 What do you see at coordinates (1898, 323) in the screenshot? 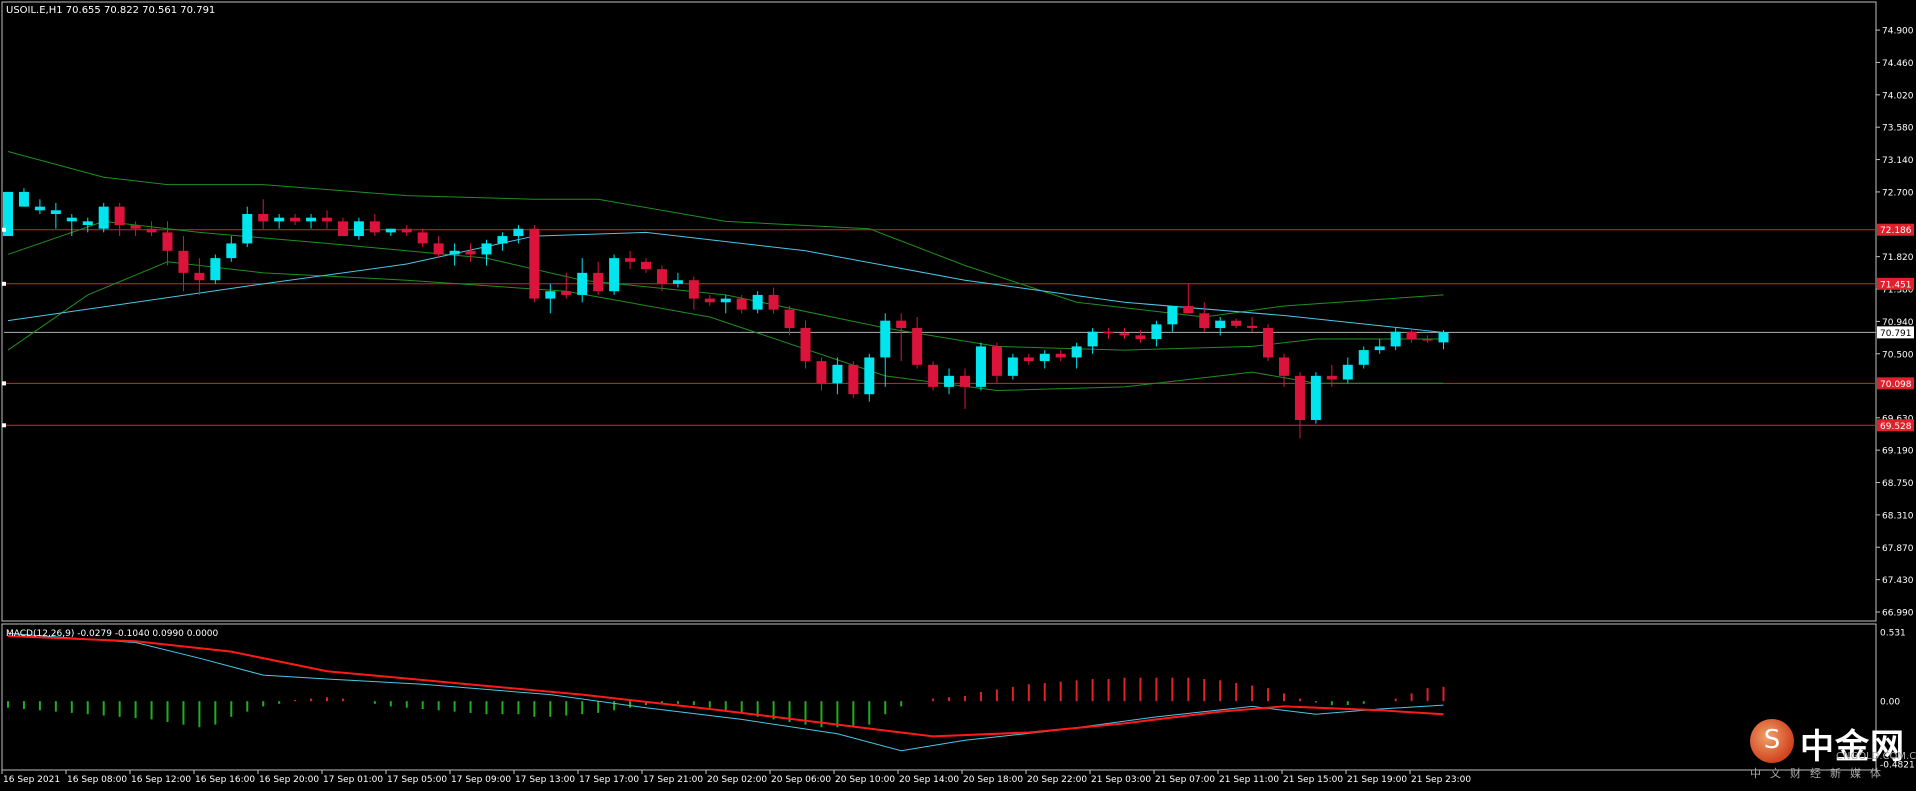
I see `price-tick-label: 70.940` at bounding box center [1898, 323].